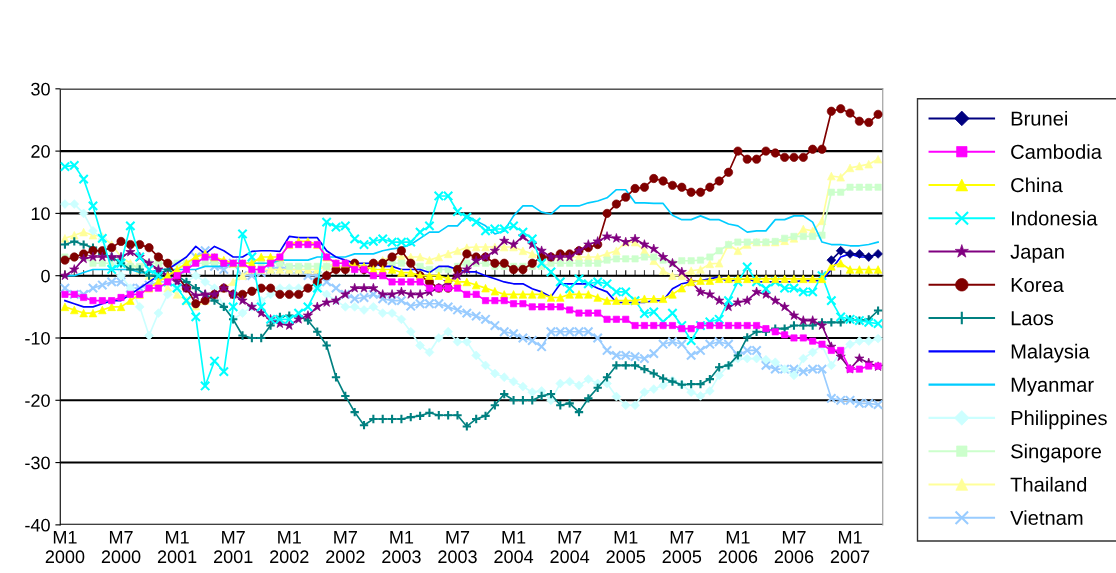 This screenshot has height=573, width=1116. What do you see at coordinates (37, 463) in the screenshot?
I see `y-tick-label: -30` at bounding box center [37, 463].